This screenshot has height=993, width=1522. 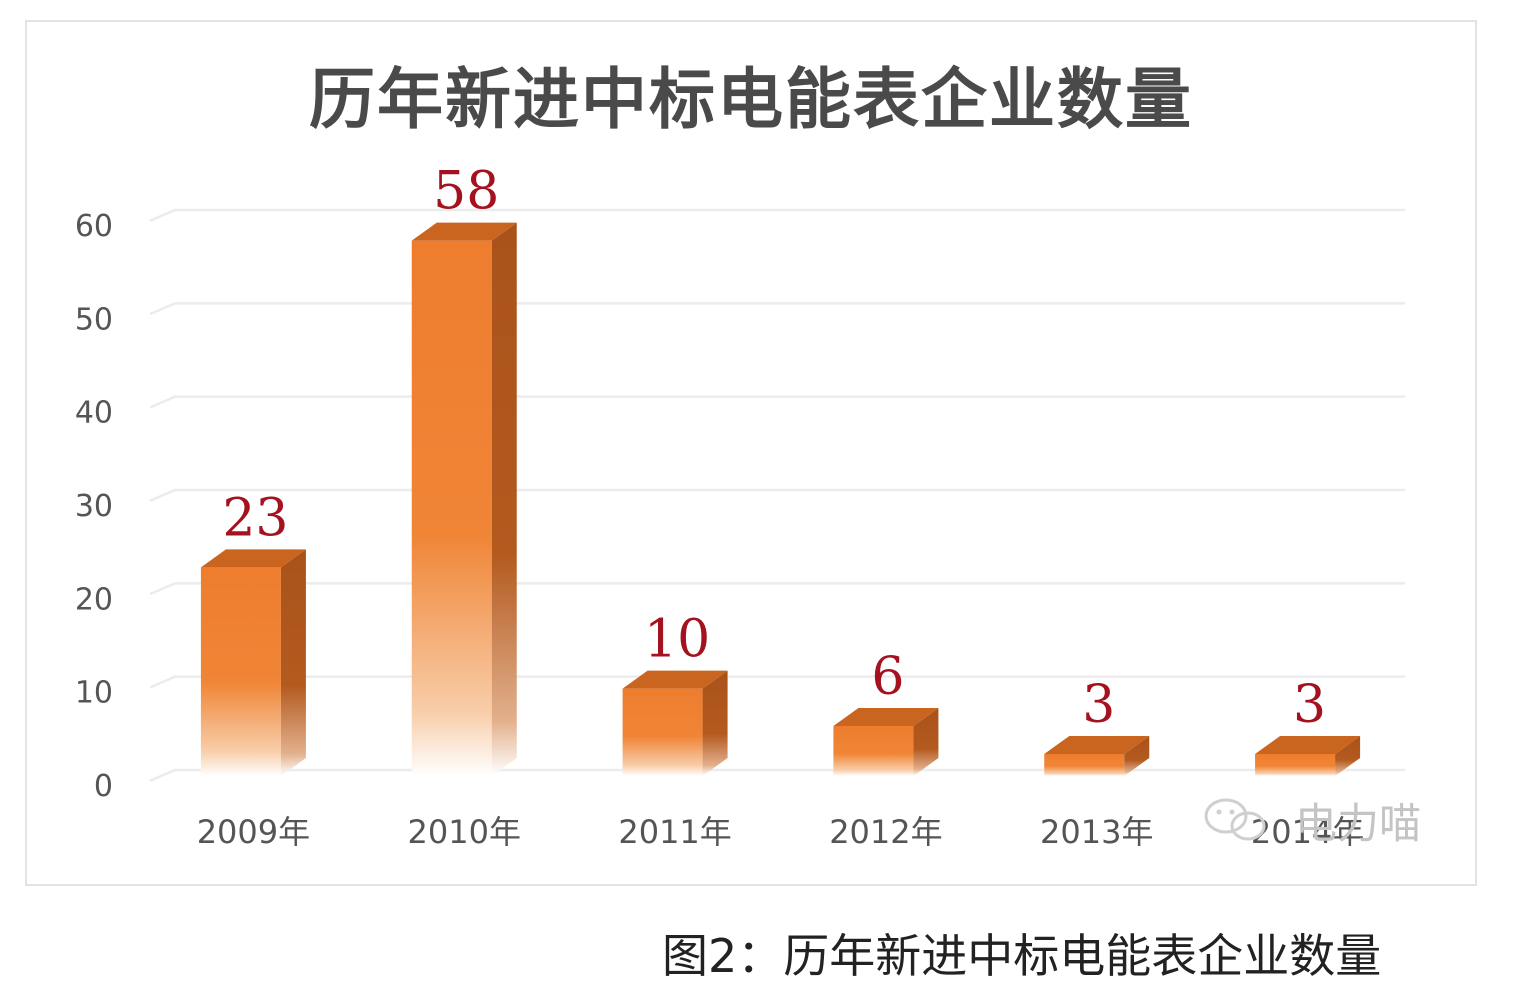 I want to click on y-tick-label: 20, so click(x=94, y=599).